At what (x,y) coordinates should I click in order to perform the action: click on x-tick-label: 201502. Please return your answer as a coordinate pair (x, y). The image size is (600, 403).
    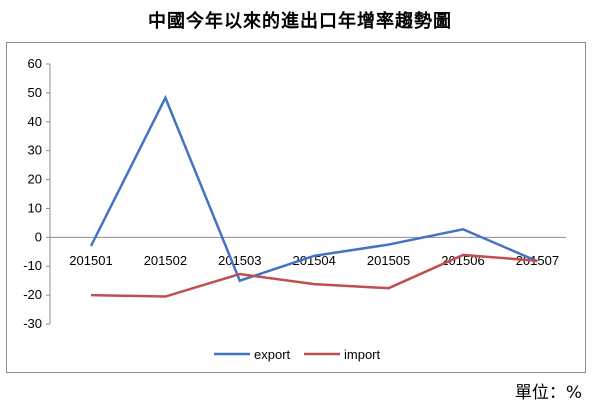
    Looking at the image, I should click on (165, 260).